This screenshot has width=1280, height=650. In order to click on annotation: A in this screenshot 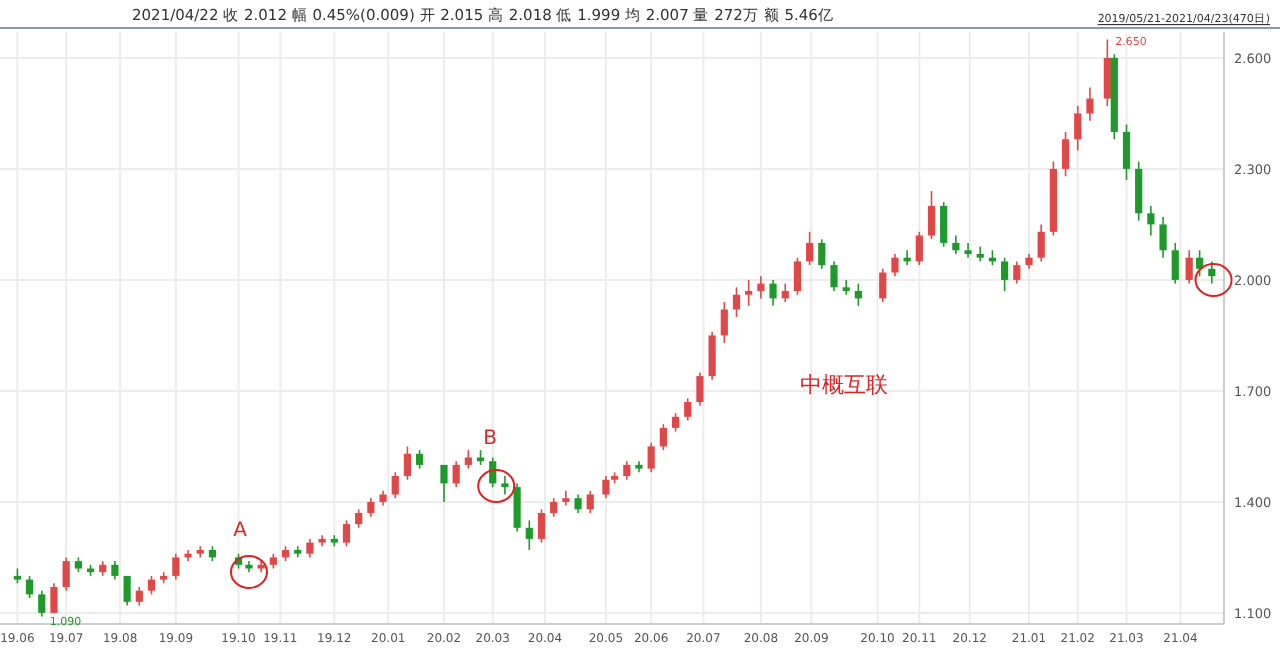, I will do `click(240, 531)`.